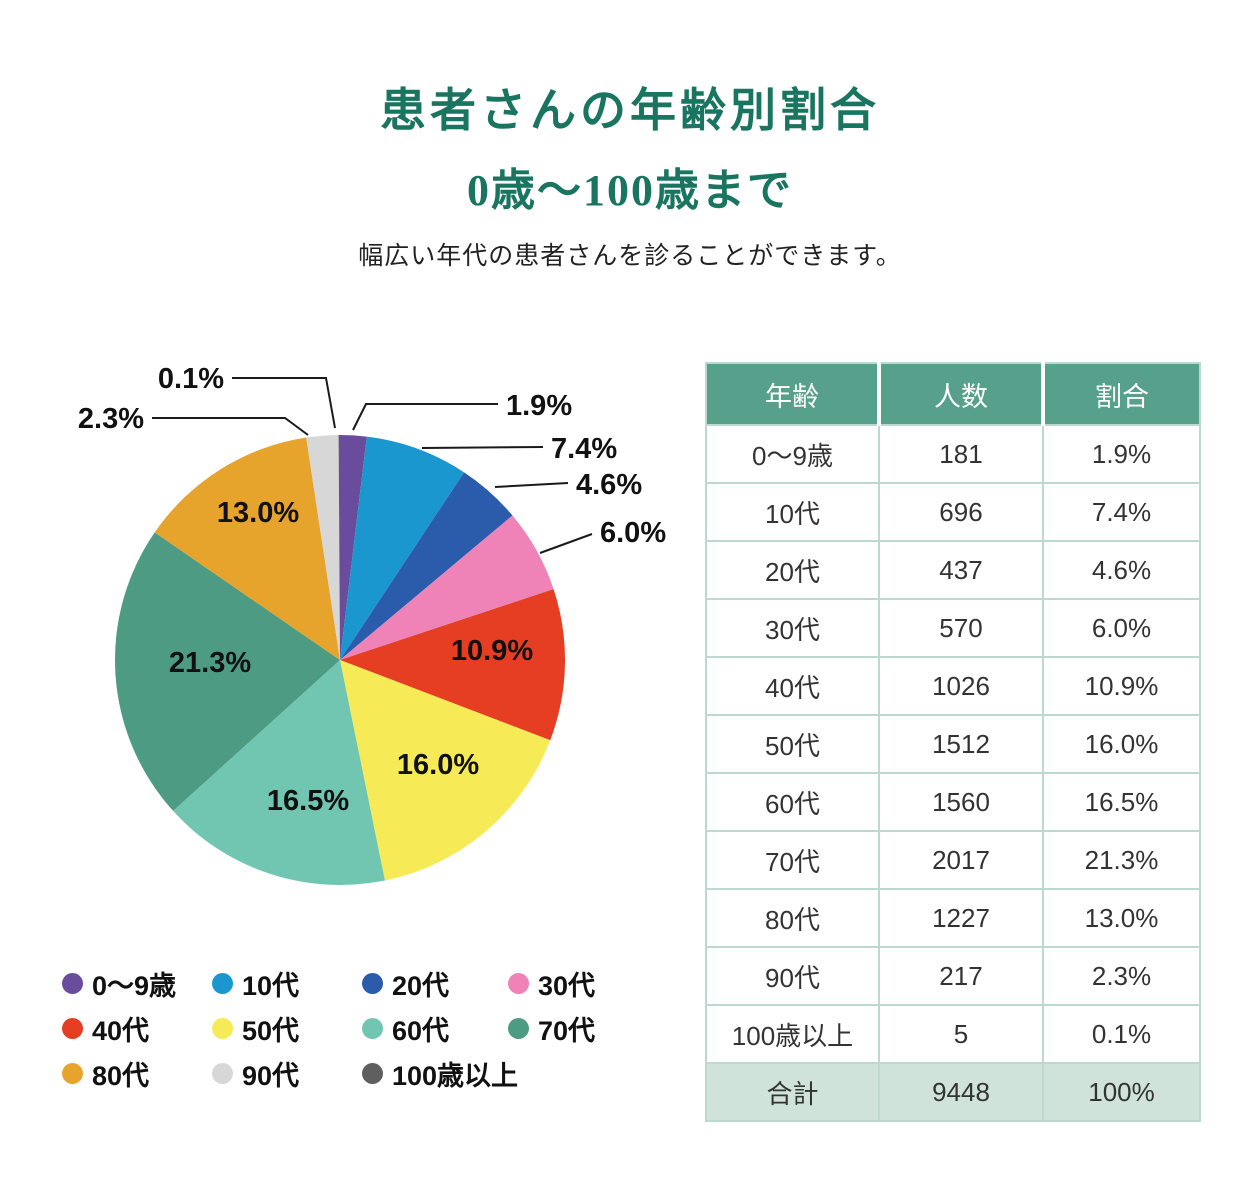  Describe the element at coordinates (961, 860) in the screenshot. I see `table-cell: 2017` at that location.